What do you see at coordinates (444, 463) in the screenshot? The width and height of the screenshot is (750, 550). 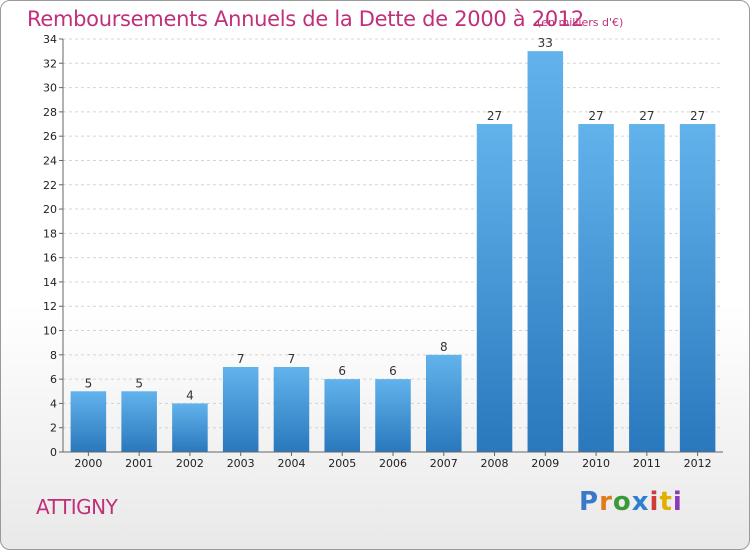 I see `x-tick-label: 2007` at bounding box center [444, 463].